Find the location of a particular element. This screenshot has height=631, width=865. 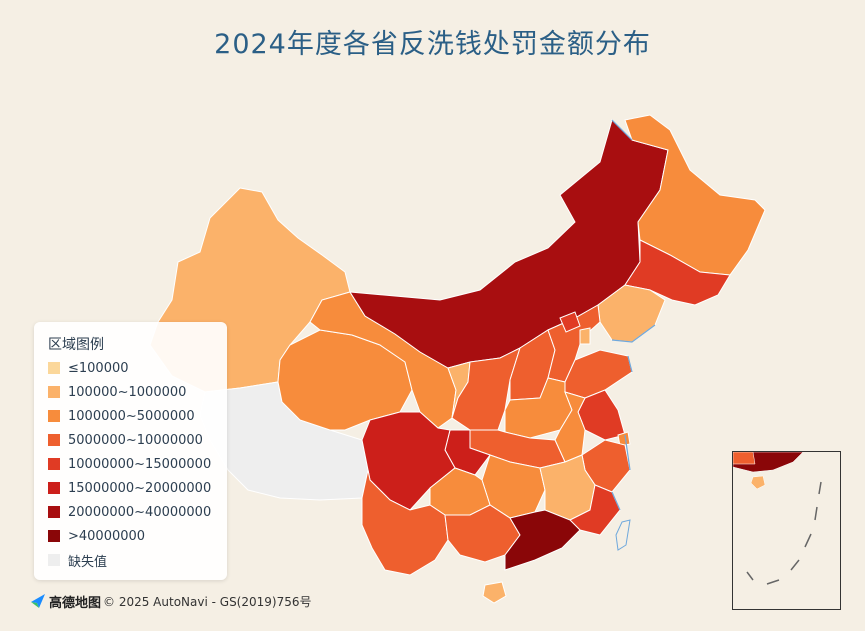

province-beijing is located at coordinates (570, 322).